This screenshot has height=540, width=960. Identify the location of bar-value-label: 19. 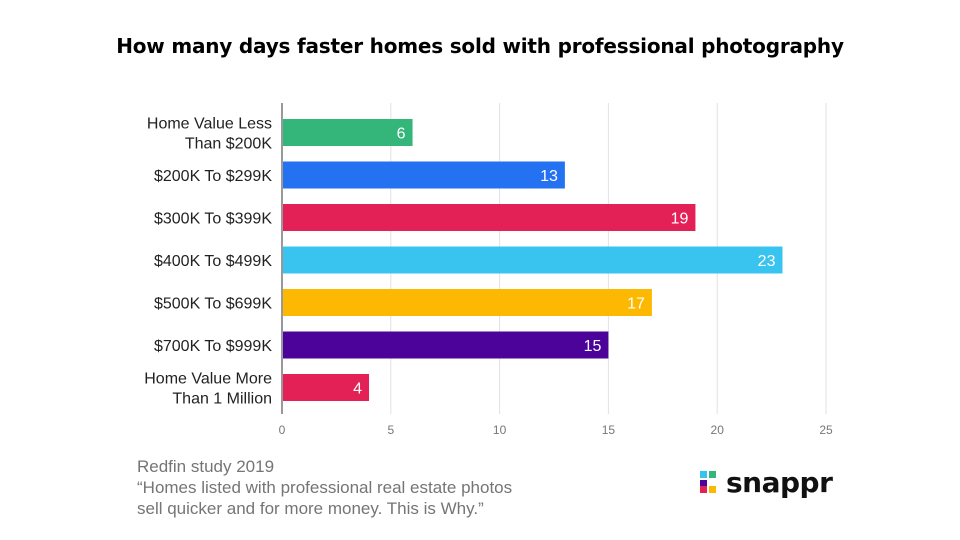
(680, 219).